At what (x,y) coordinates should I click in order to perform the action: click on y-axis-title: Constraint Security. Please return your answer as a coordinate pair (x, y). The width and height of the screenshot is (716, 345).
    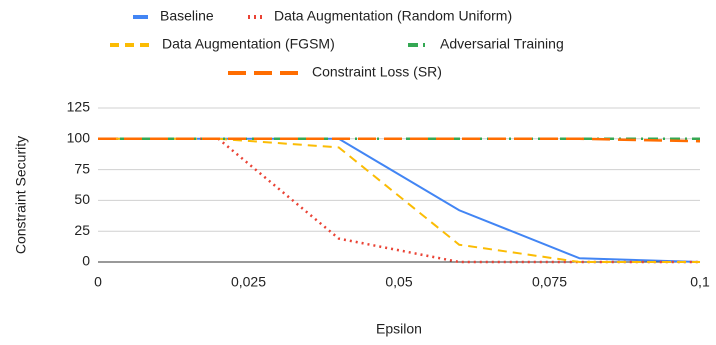
    Looking at the image, I should click on (21, 195).